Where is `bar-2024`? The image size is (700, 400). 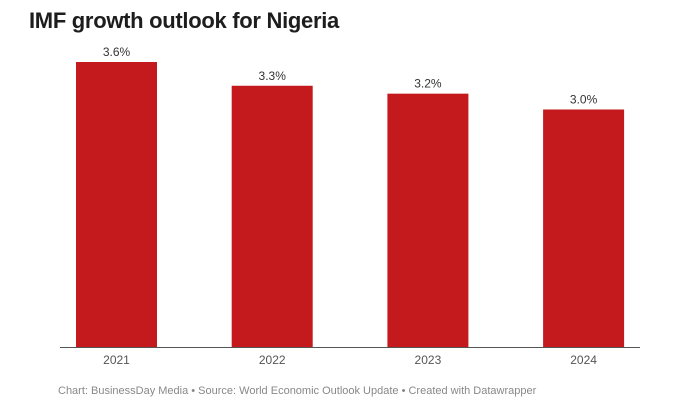
bar-2024 is located at coordinates (584, 228).